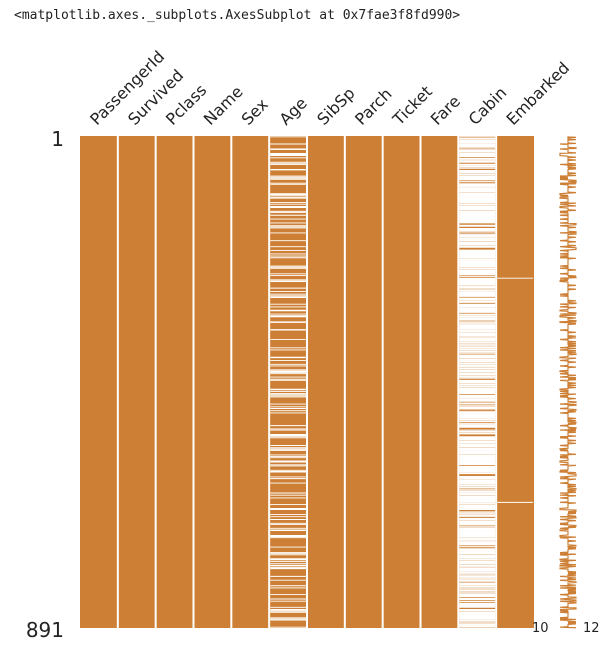  What do you see at coordinates (540, 628) in the screenshot?
I see `sparkline-min-label: 10` at bounding box center [540, 628].